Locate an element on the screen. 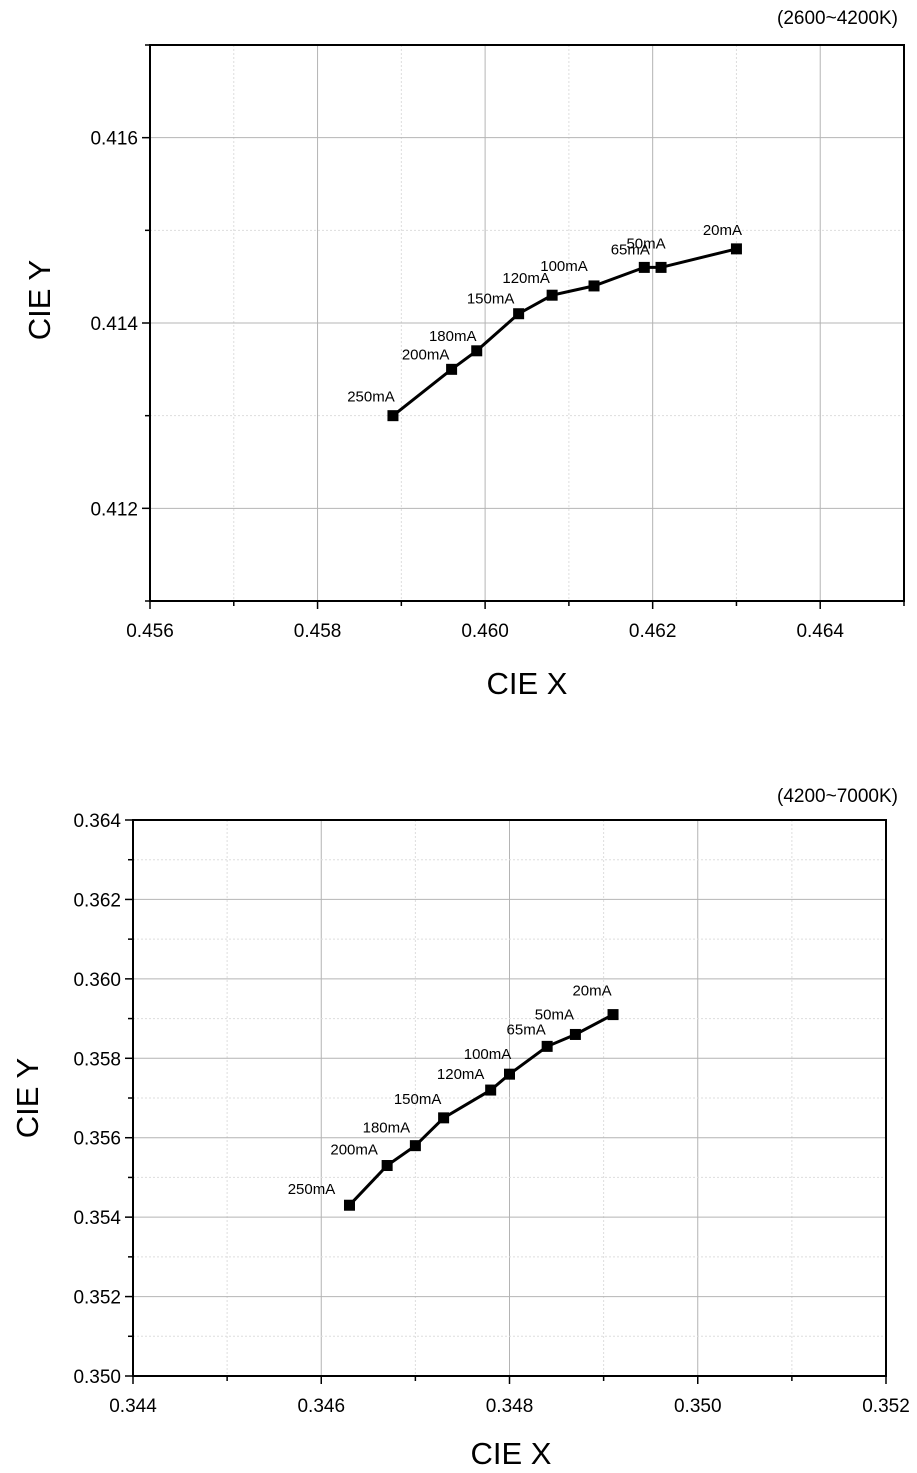  y-tick-label: 0.352 is located at coordinates (97, 1298).